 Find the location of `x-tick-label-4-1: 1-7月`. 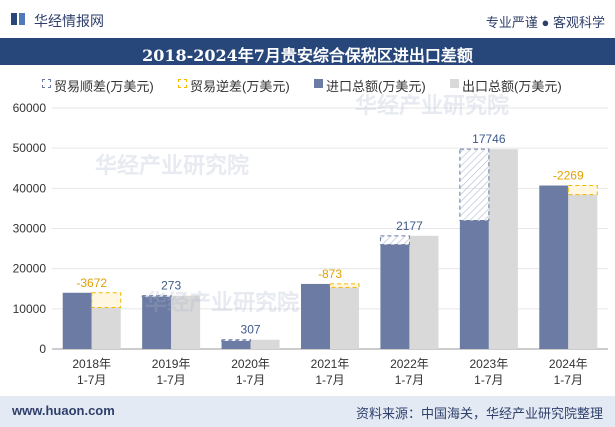

x-tick-label-4-1: 1-7月 is located at coordinates (409, 380).